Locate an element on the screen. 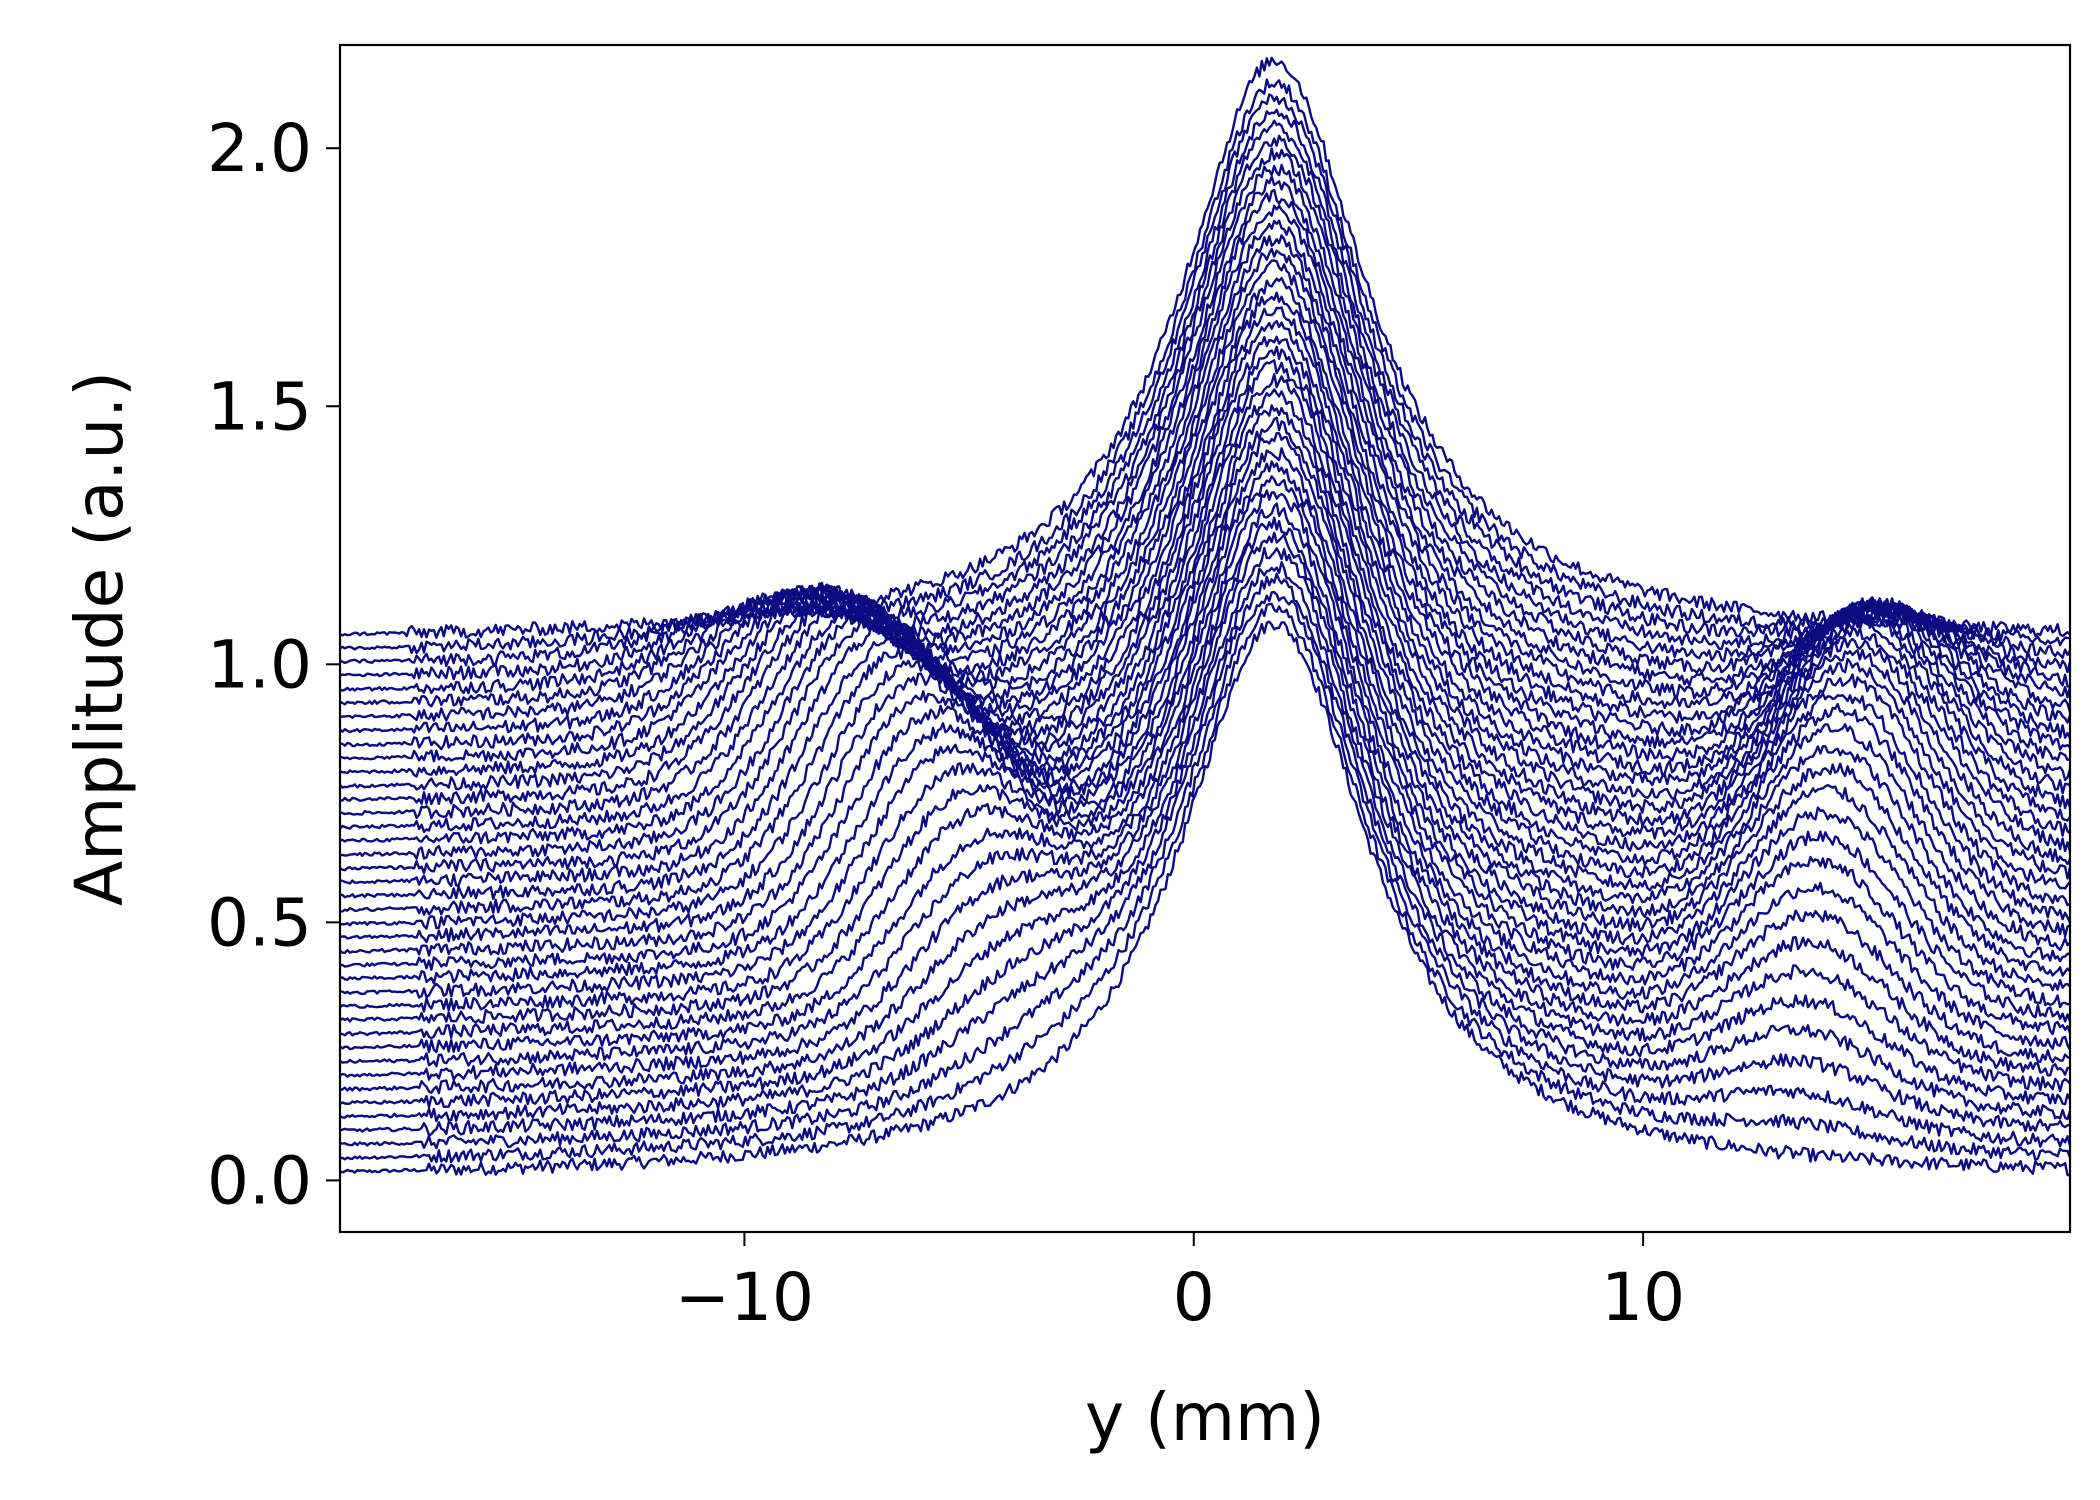 This screenshot has height=1500, width=2100. x-axis-ticks: −10 0 10 is located at coordinates (1180, 1284).